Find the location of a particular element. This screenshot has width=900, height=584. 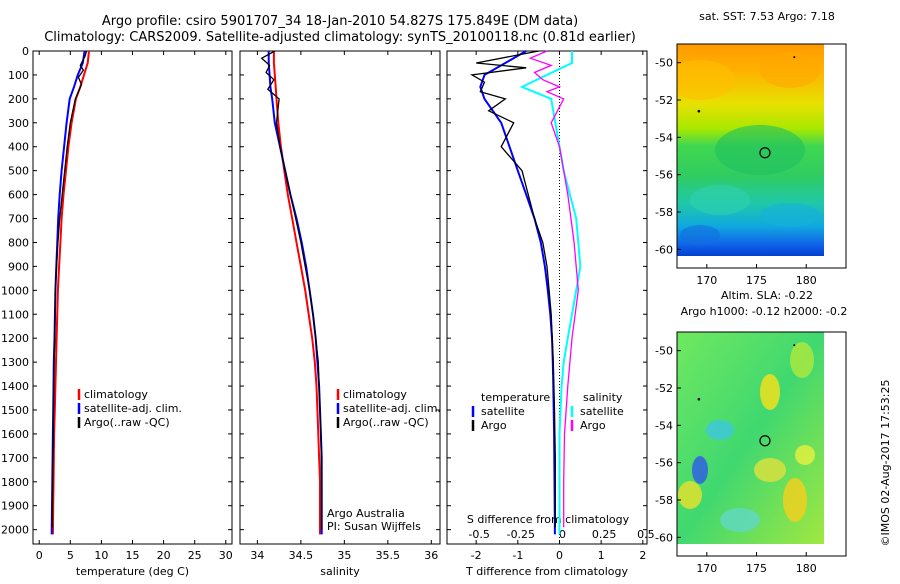

x-tick-label: 34.5 is located at coordinates (301, 555).